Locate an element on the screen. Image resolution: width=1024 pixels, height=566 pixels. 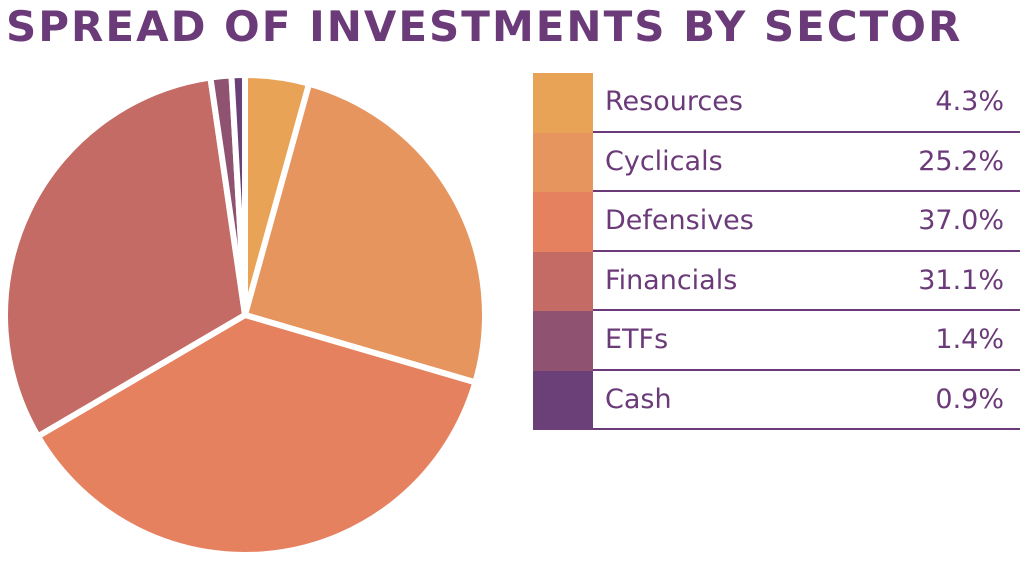
legend-cell: Cyclicals 25.2% is located at coordinates (806, 162).